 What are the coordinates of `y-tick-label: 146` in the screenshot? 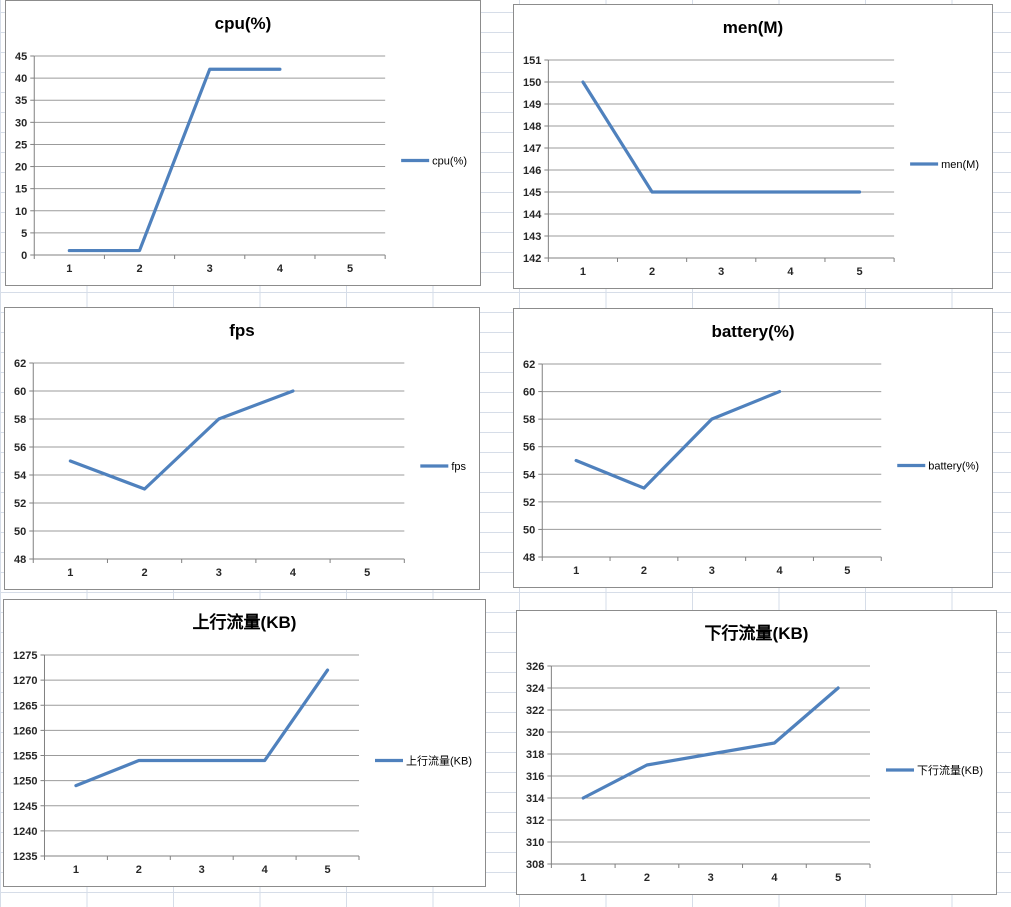 It's located at (532, 171).